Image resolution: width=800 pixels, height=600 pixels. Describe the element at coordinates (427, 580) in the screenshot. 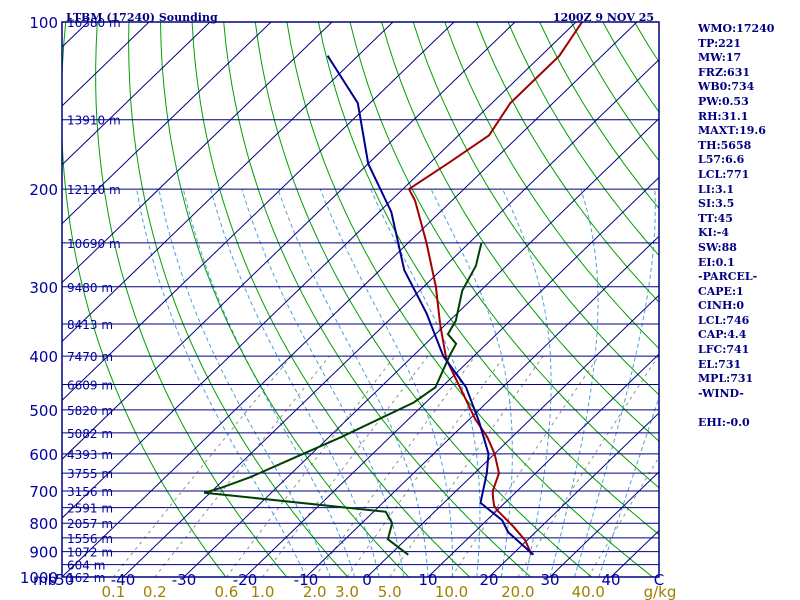

I see `temperature-tick-label: 10` at that location.